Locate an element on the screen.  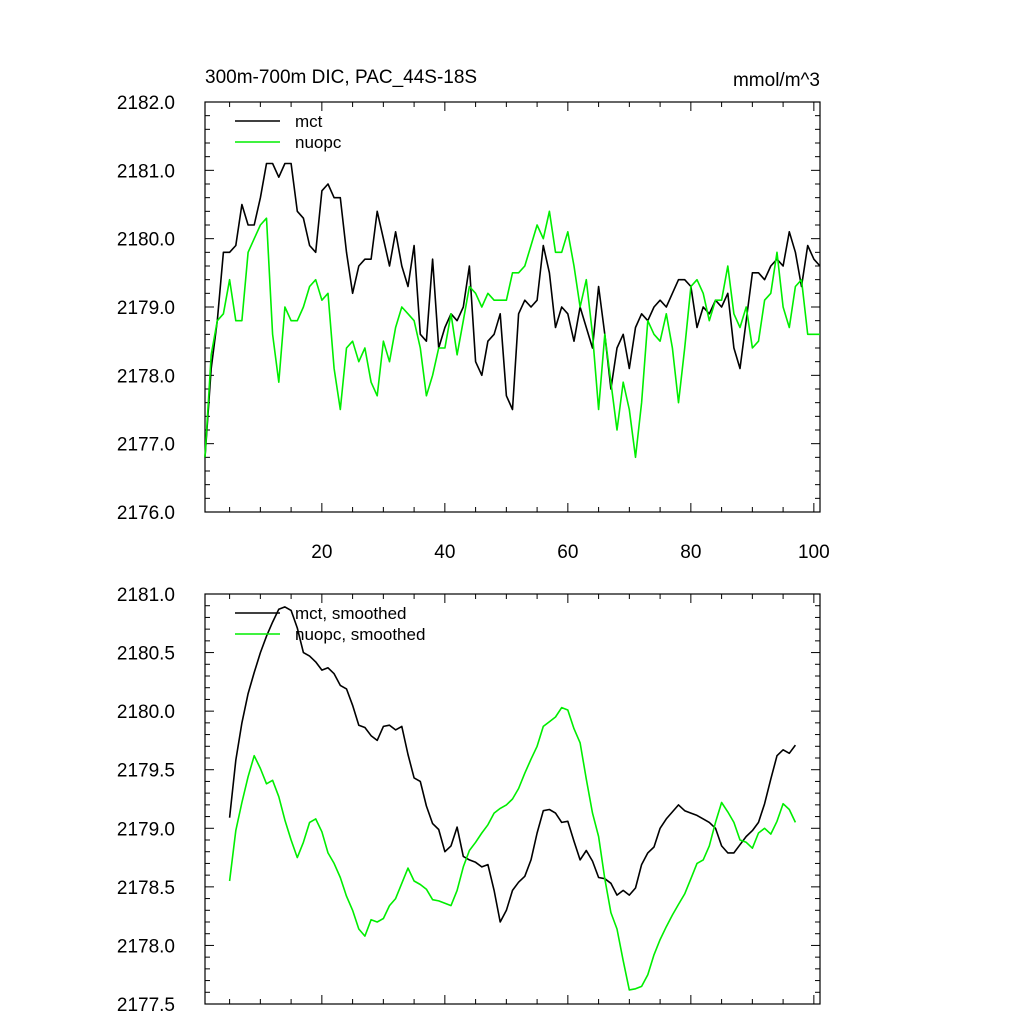
legend-label: nuopc, smoothed is located at coordinates (360, 634).